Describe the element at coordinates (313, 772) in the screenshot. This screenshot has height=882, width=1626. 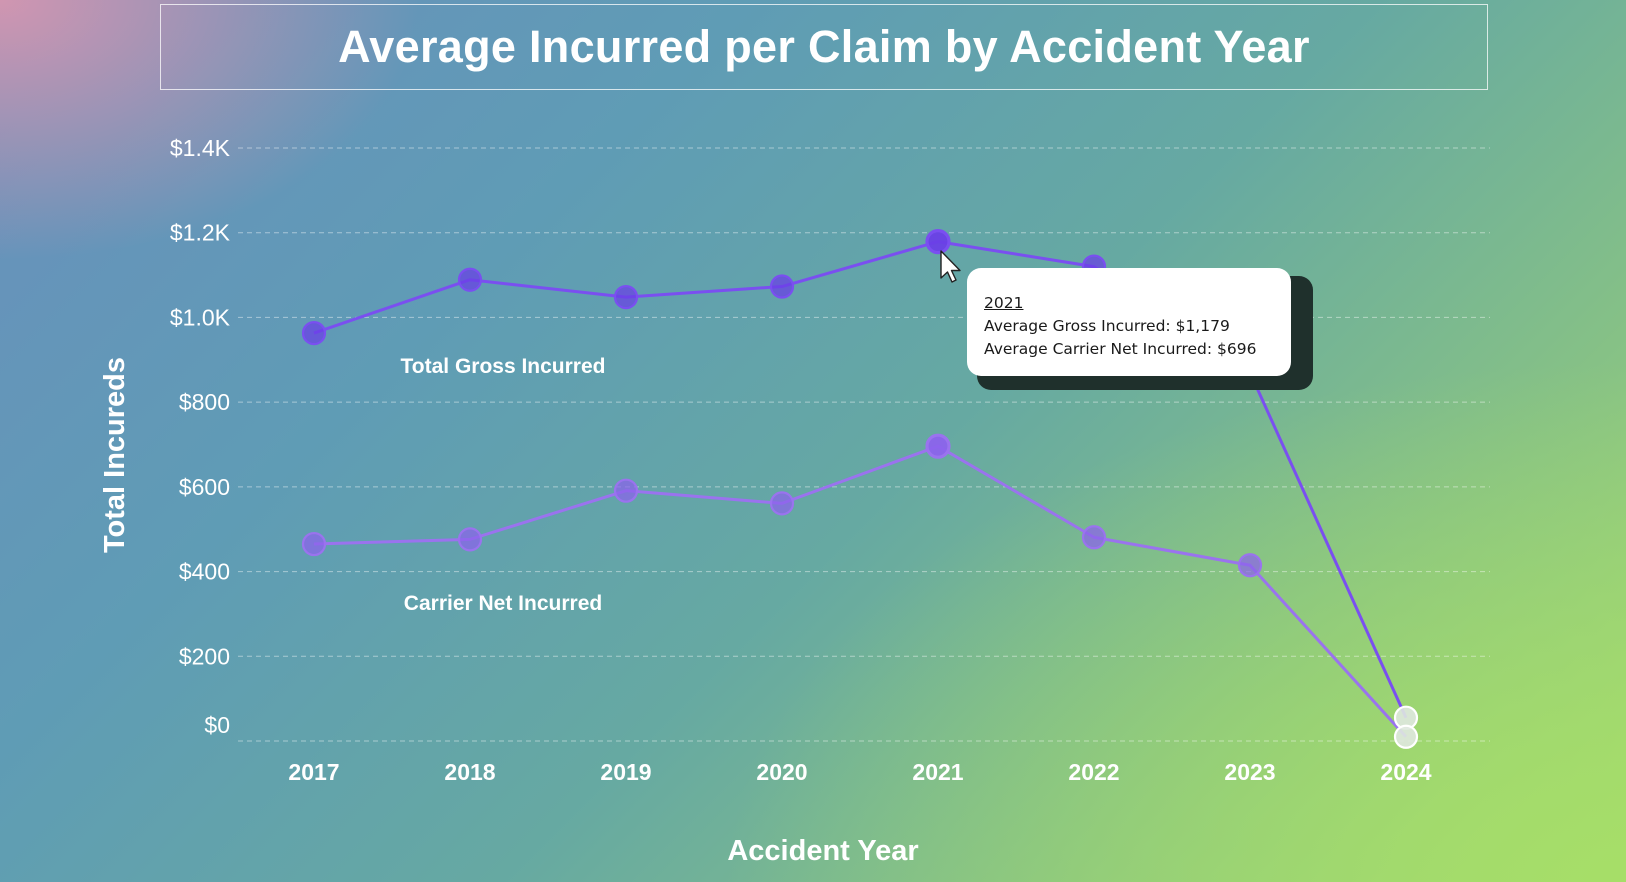
I see `x-tick-label: 2017` at that location.